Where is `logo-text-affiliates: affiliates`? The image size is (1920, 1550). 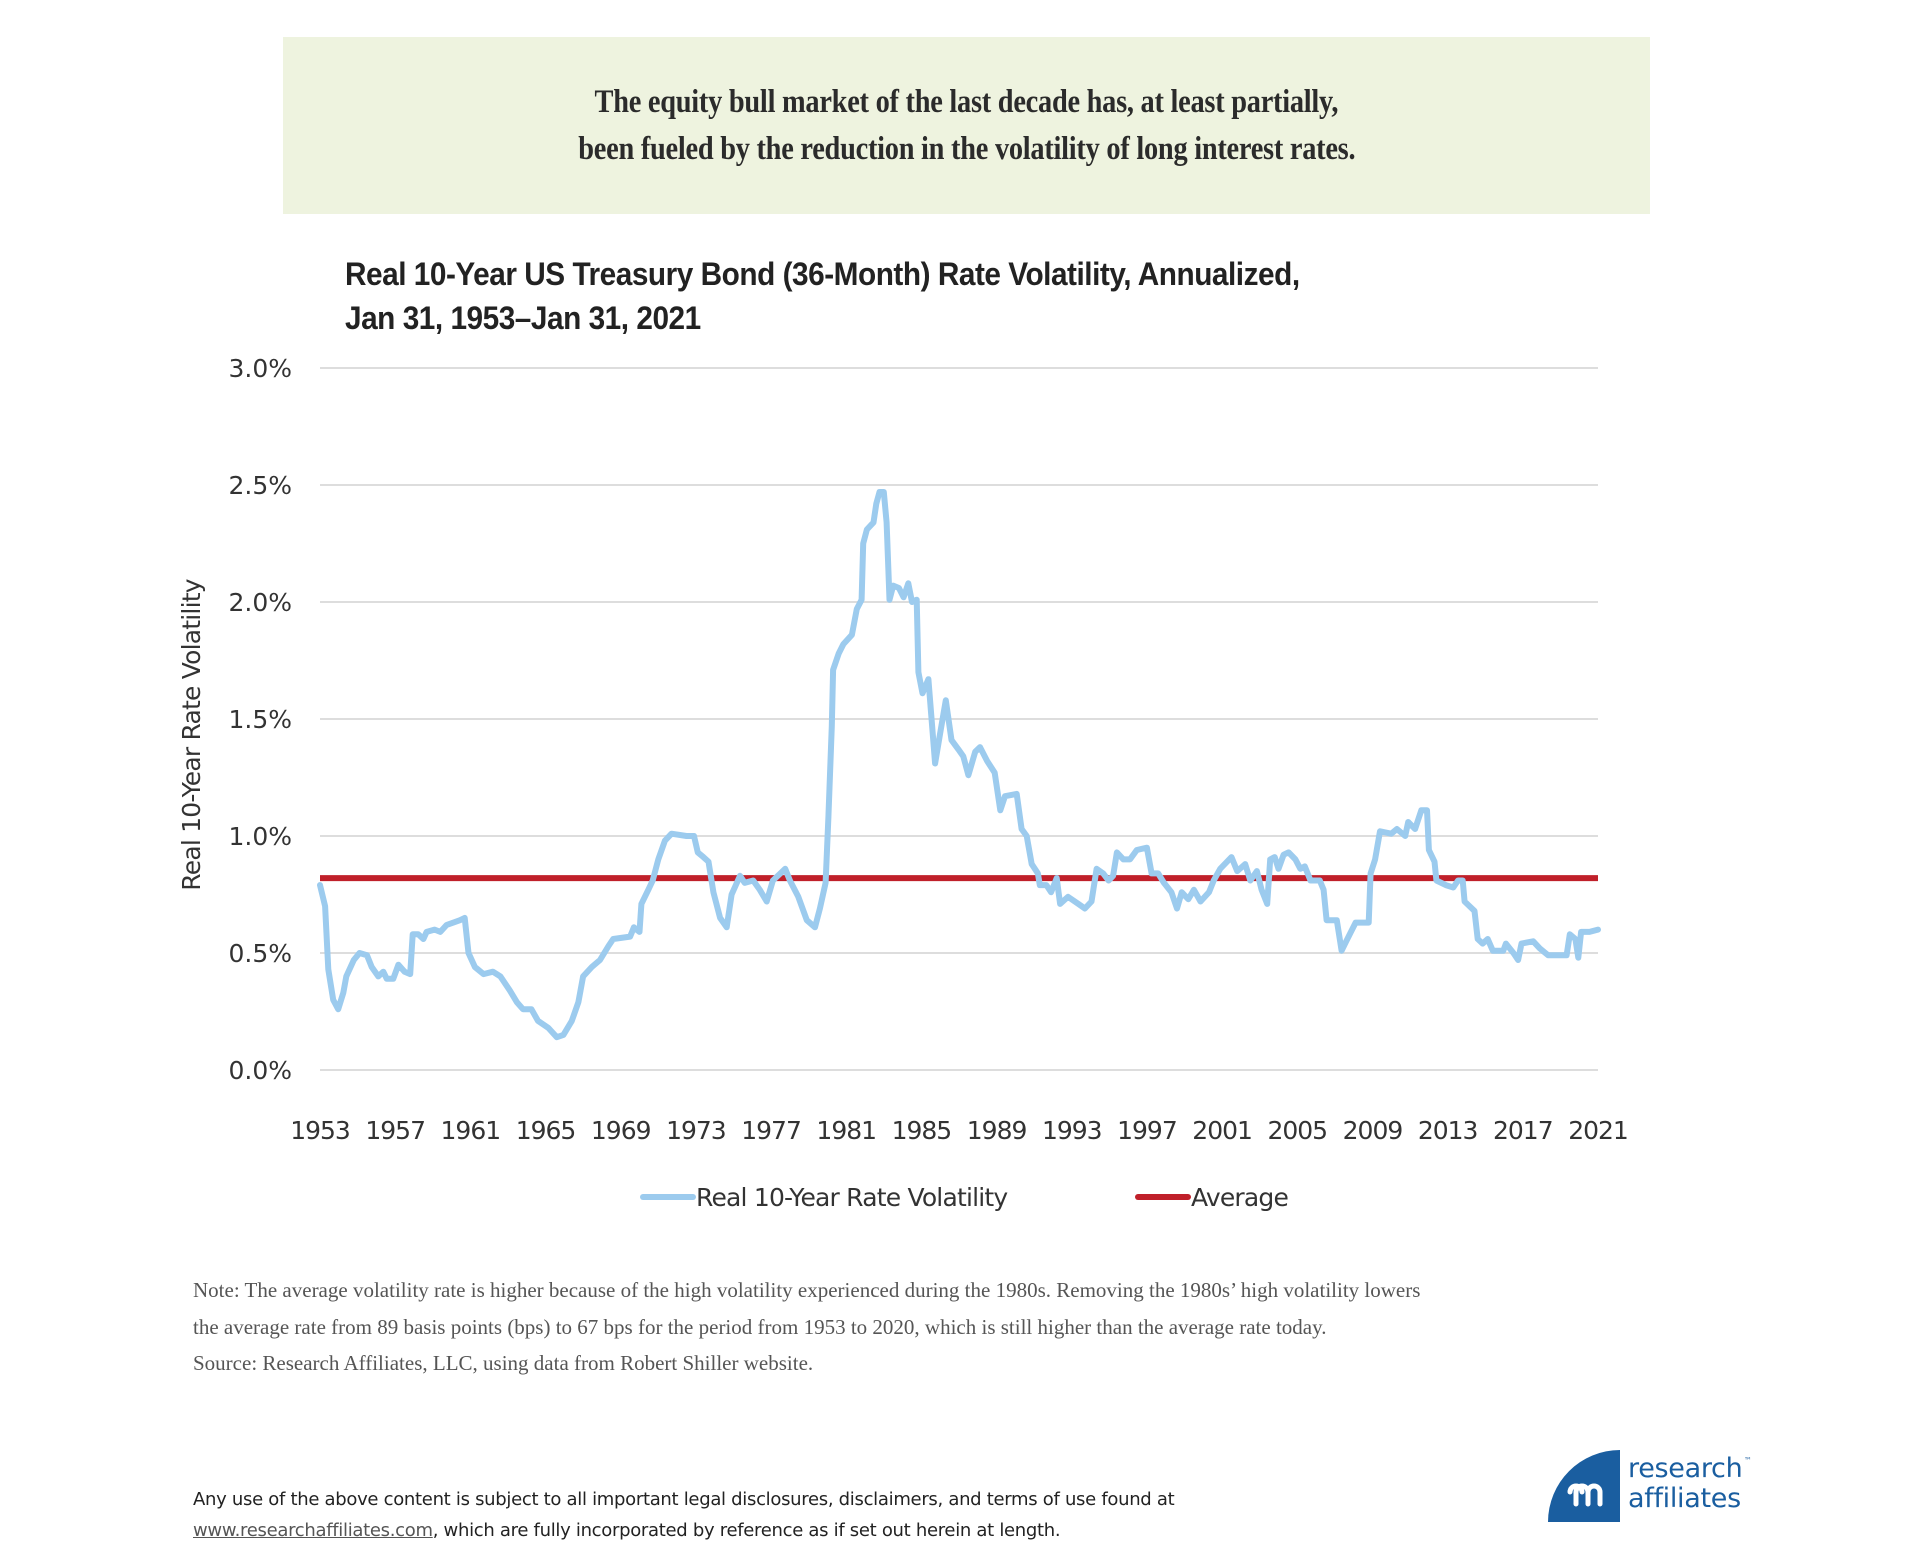
logo-text-affiliates: affiliates is located at coordinates (1684, 1498).